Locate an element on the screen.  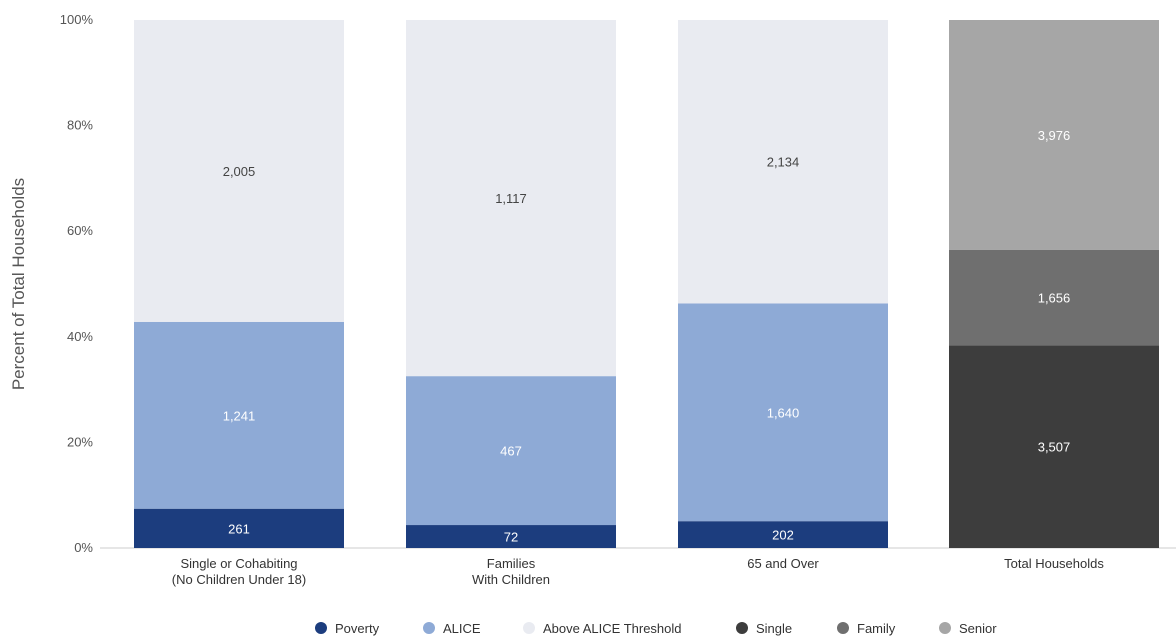
bar-value-label: 1,656 is located at coordinates (1054, 298).